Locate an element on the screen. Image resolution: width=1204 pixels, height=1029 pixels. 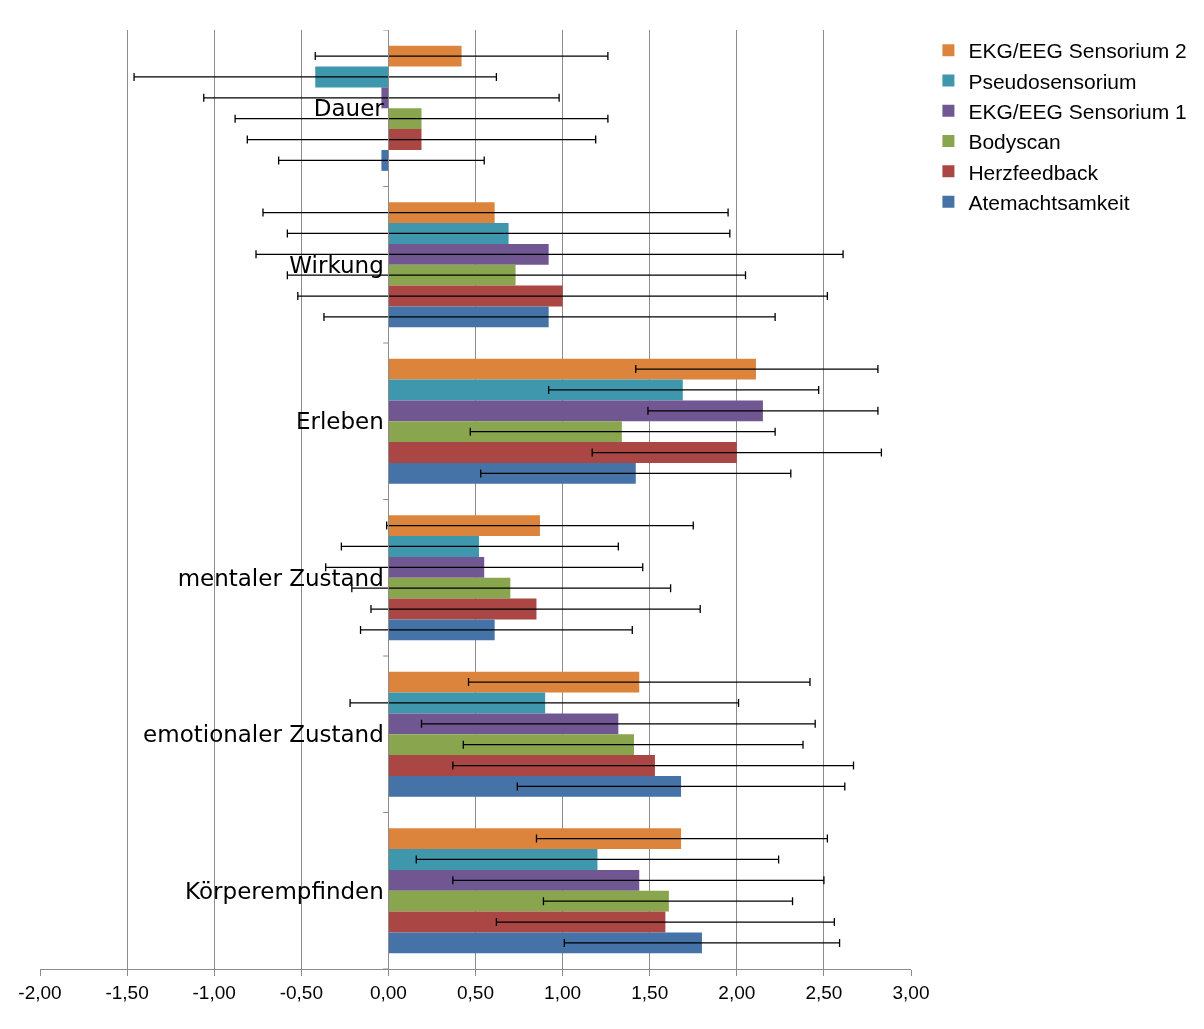
x-tick-label: -1,50 is located at coordinates (127, 992).